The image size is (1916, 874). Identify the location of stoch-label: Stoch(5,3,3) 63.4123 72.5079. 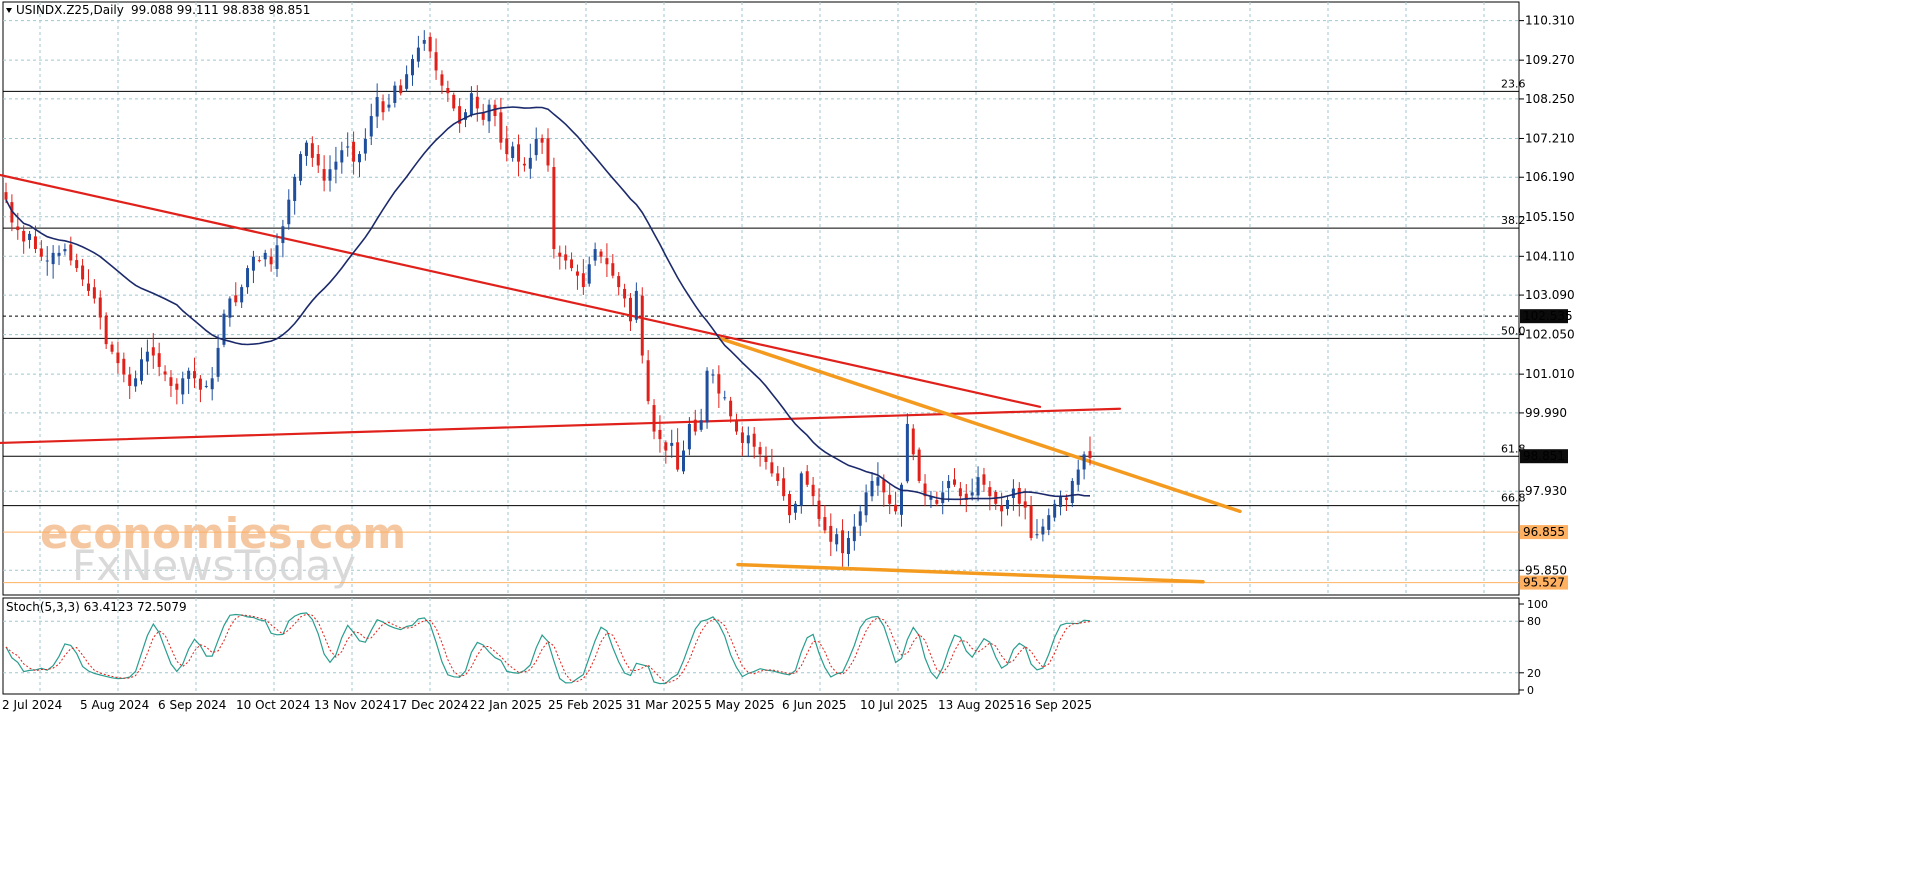
(96, 607).